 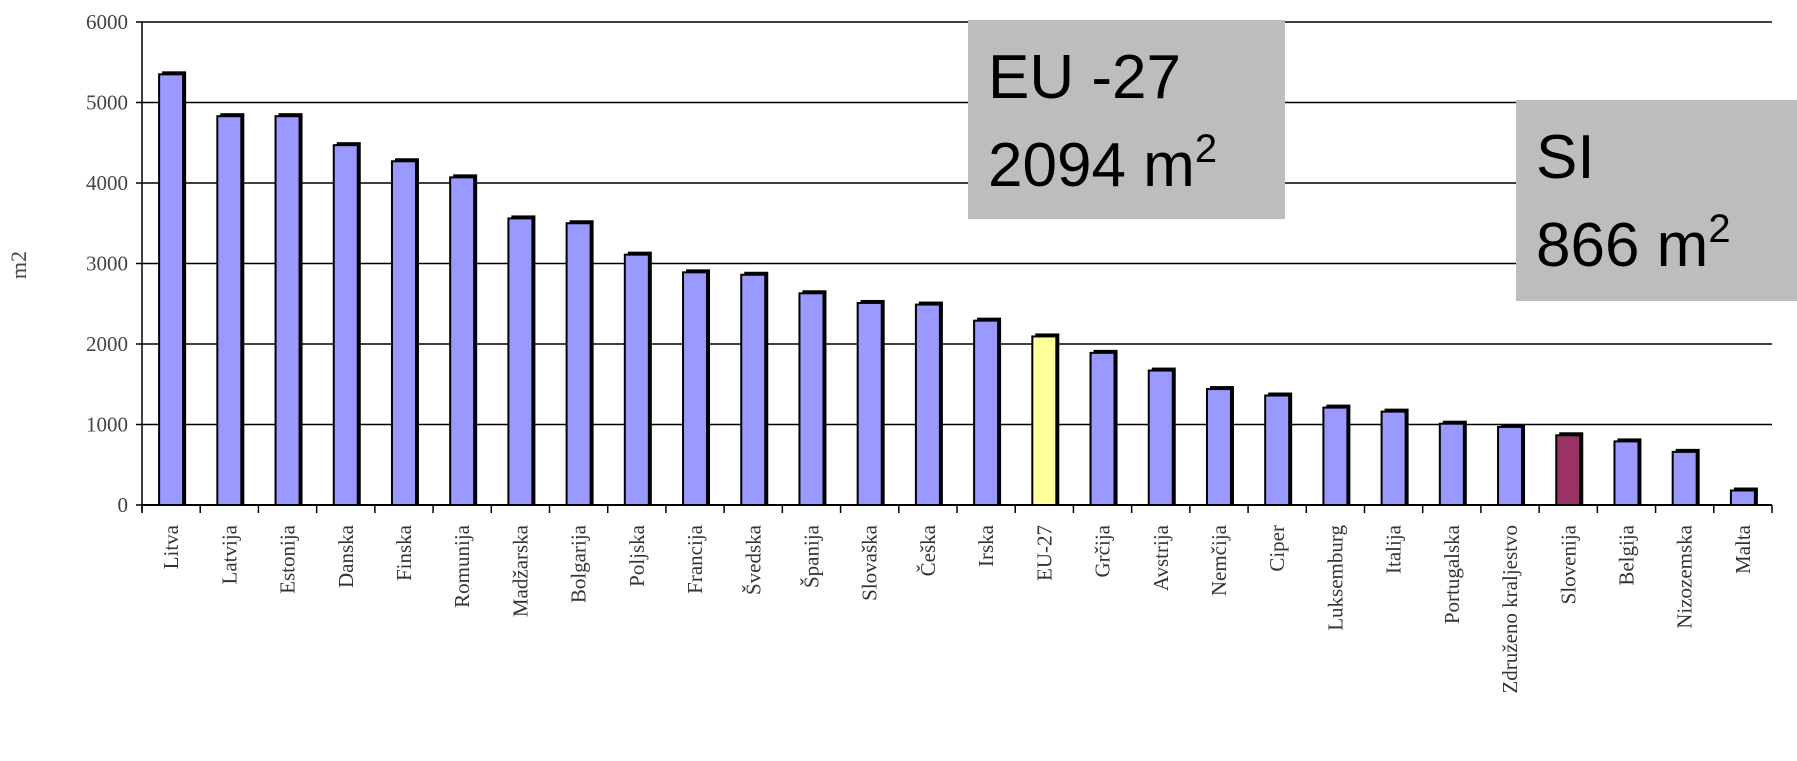 I want to click on x-tick-label: Litva, so click(x=171, y=546).